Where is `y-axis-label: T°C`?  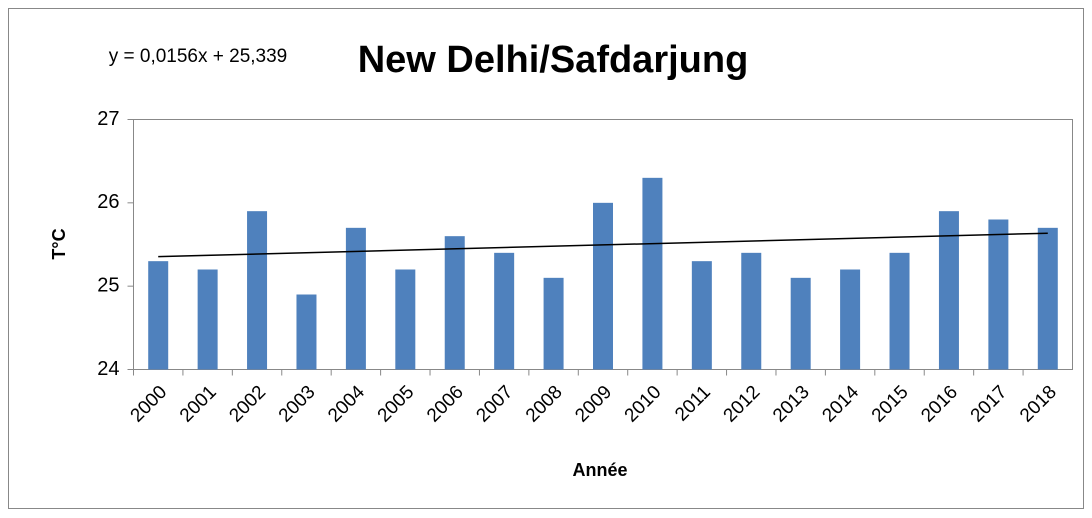 y-axis-label: T°C is located at coordinates (59, 243).